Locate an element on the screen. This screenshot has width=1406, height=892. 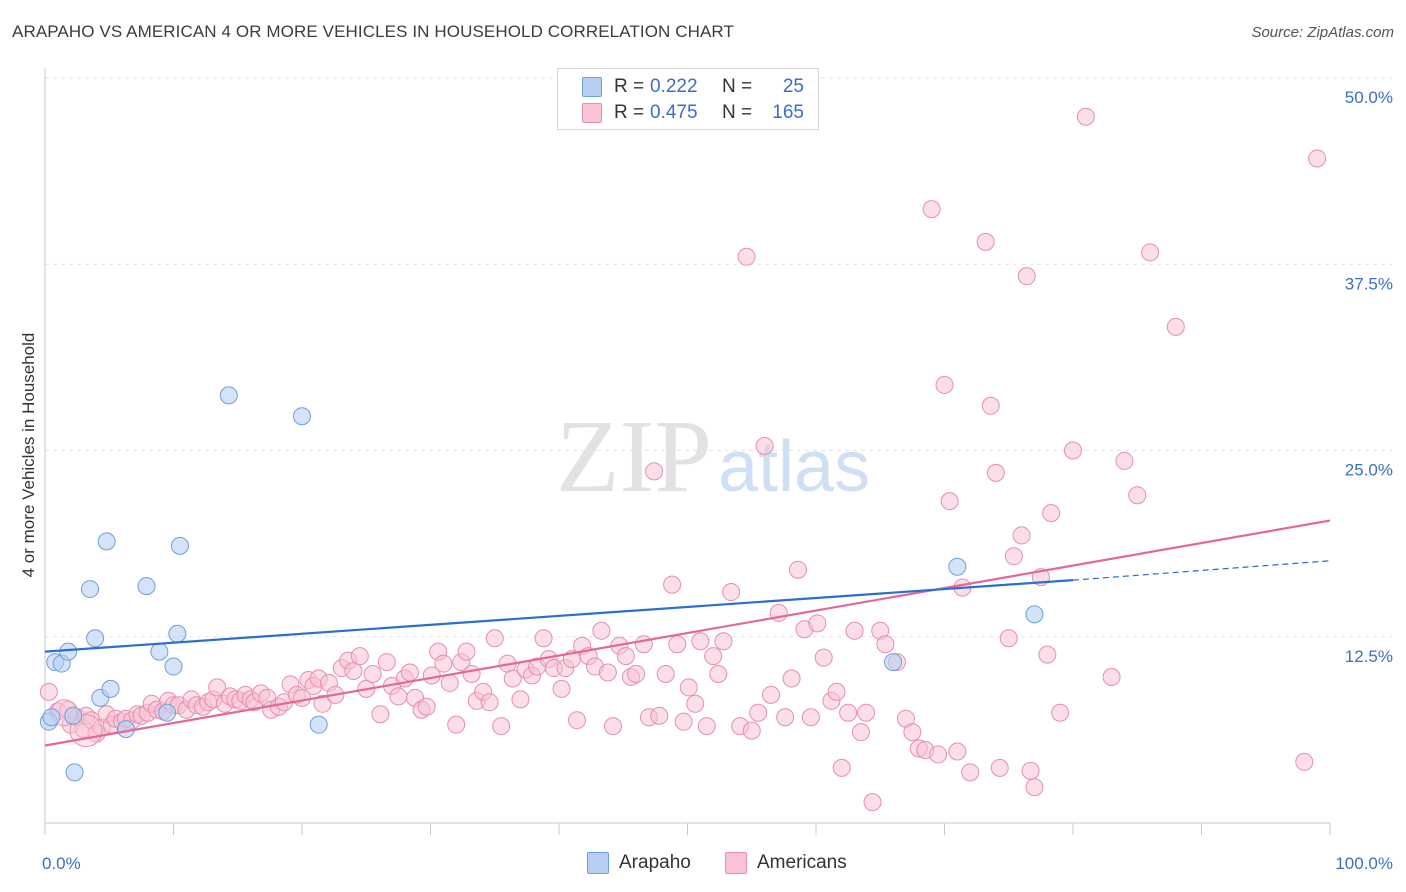
legend-item-arapaho: Arapaho is located at coordinates (639, 863).